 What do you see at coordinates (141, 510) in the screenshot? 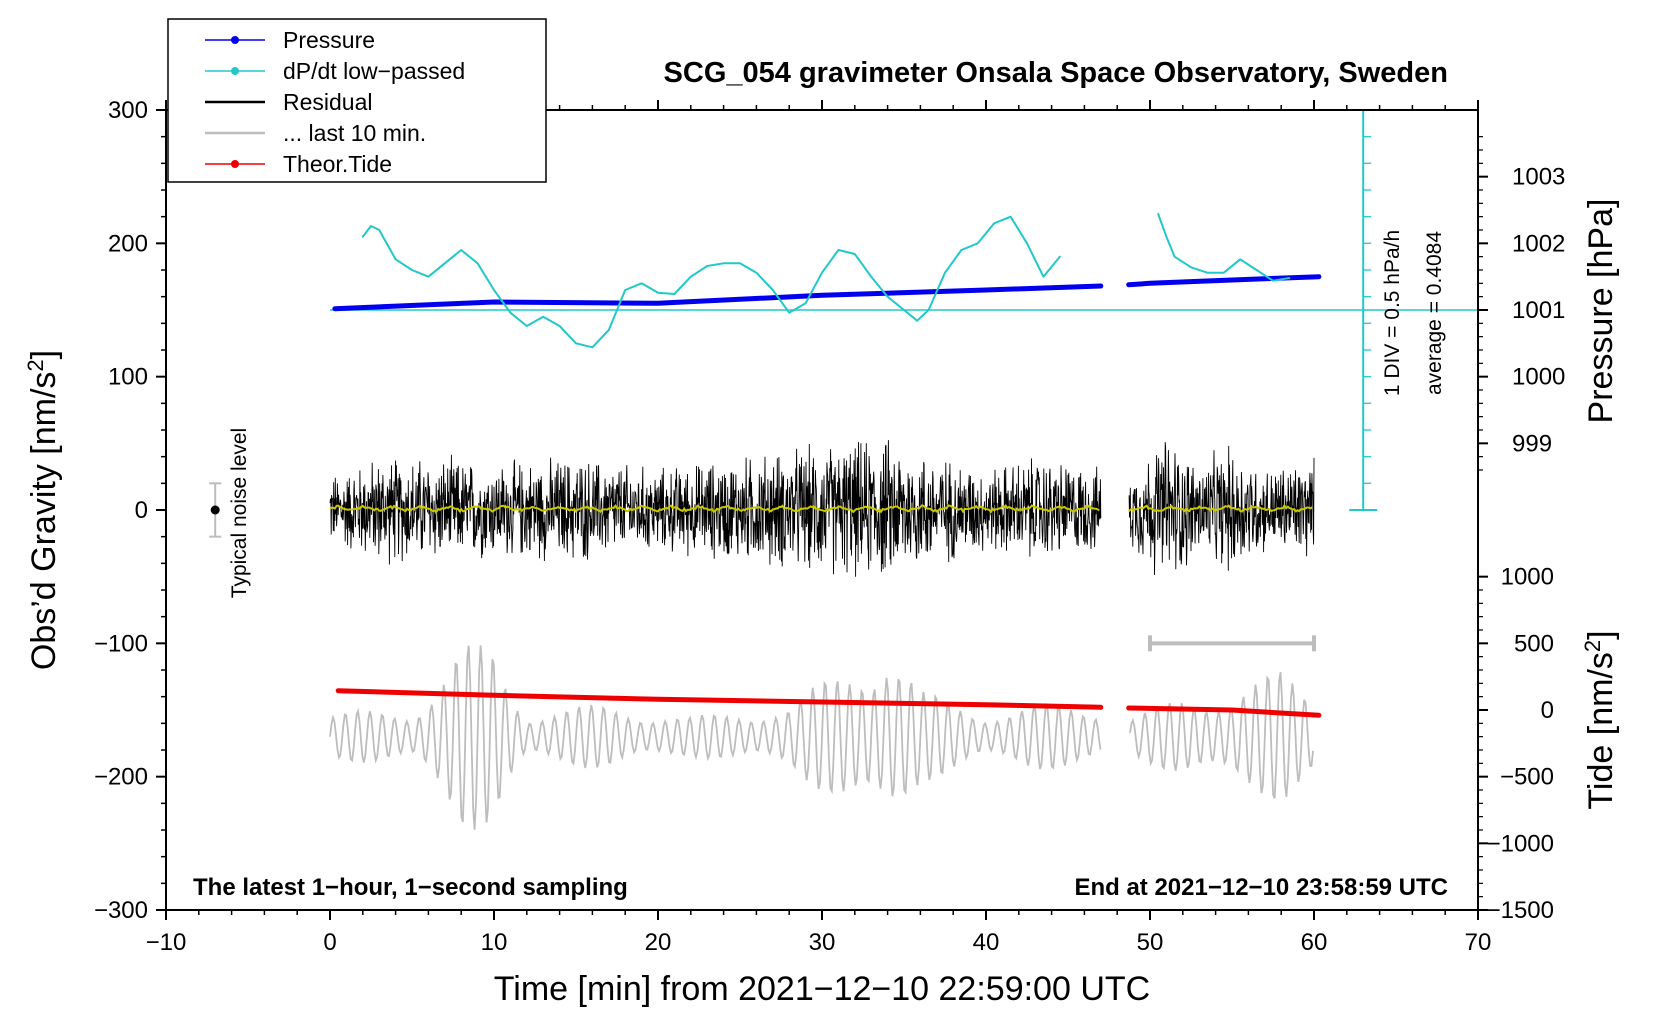
I see `y-tick-label: 0` at bounding box center [141, 510].